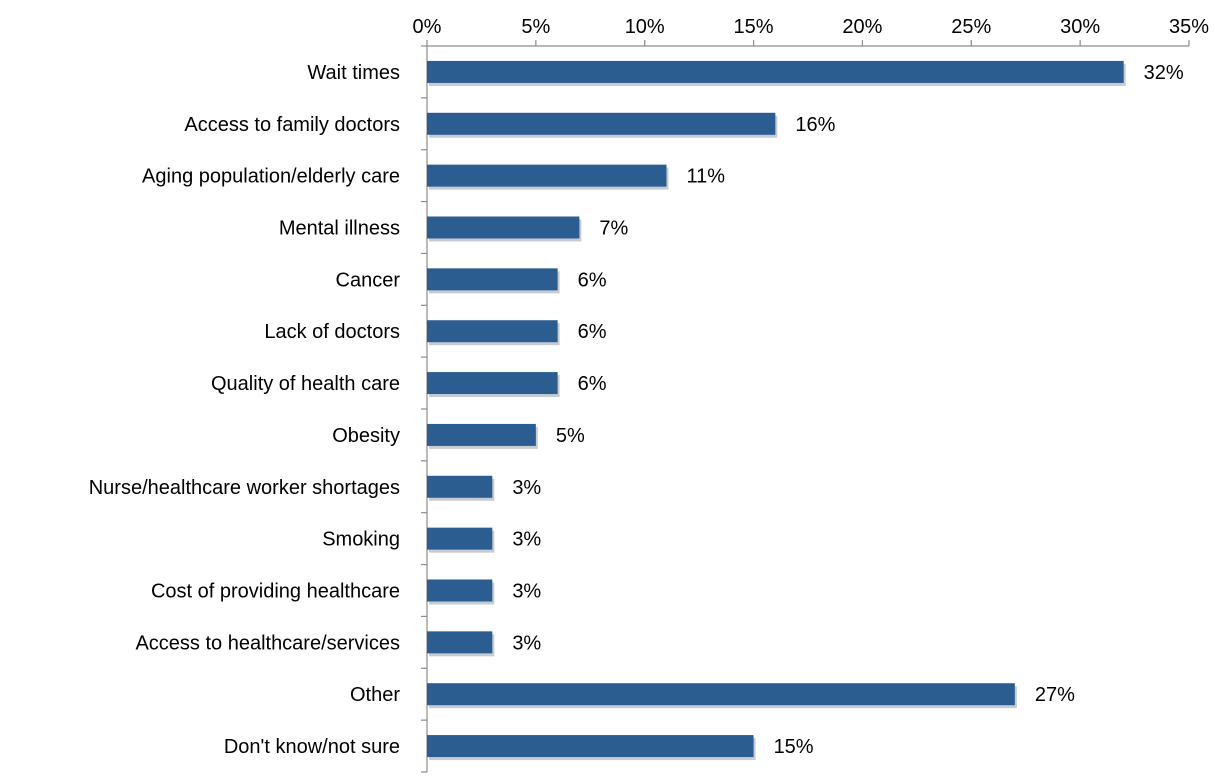 This screenshot has height=778, width=1215. I want to click on x-tick-label: 10%, so click(645, 27).